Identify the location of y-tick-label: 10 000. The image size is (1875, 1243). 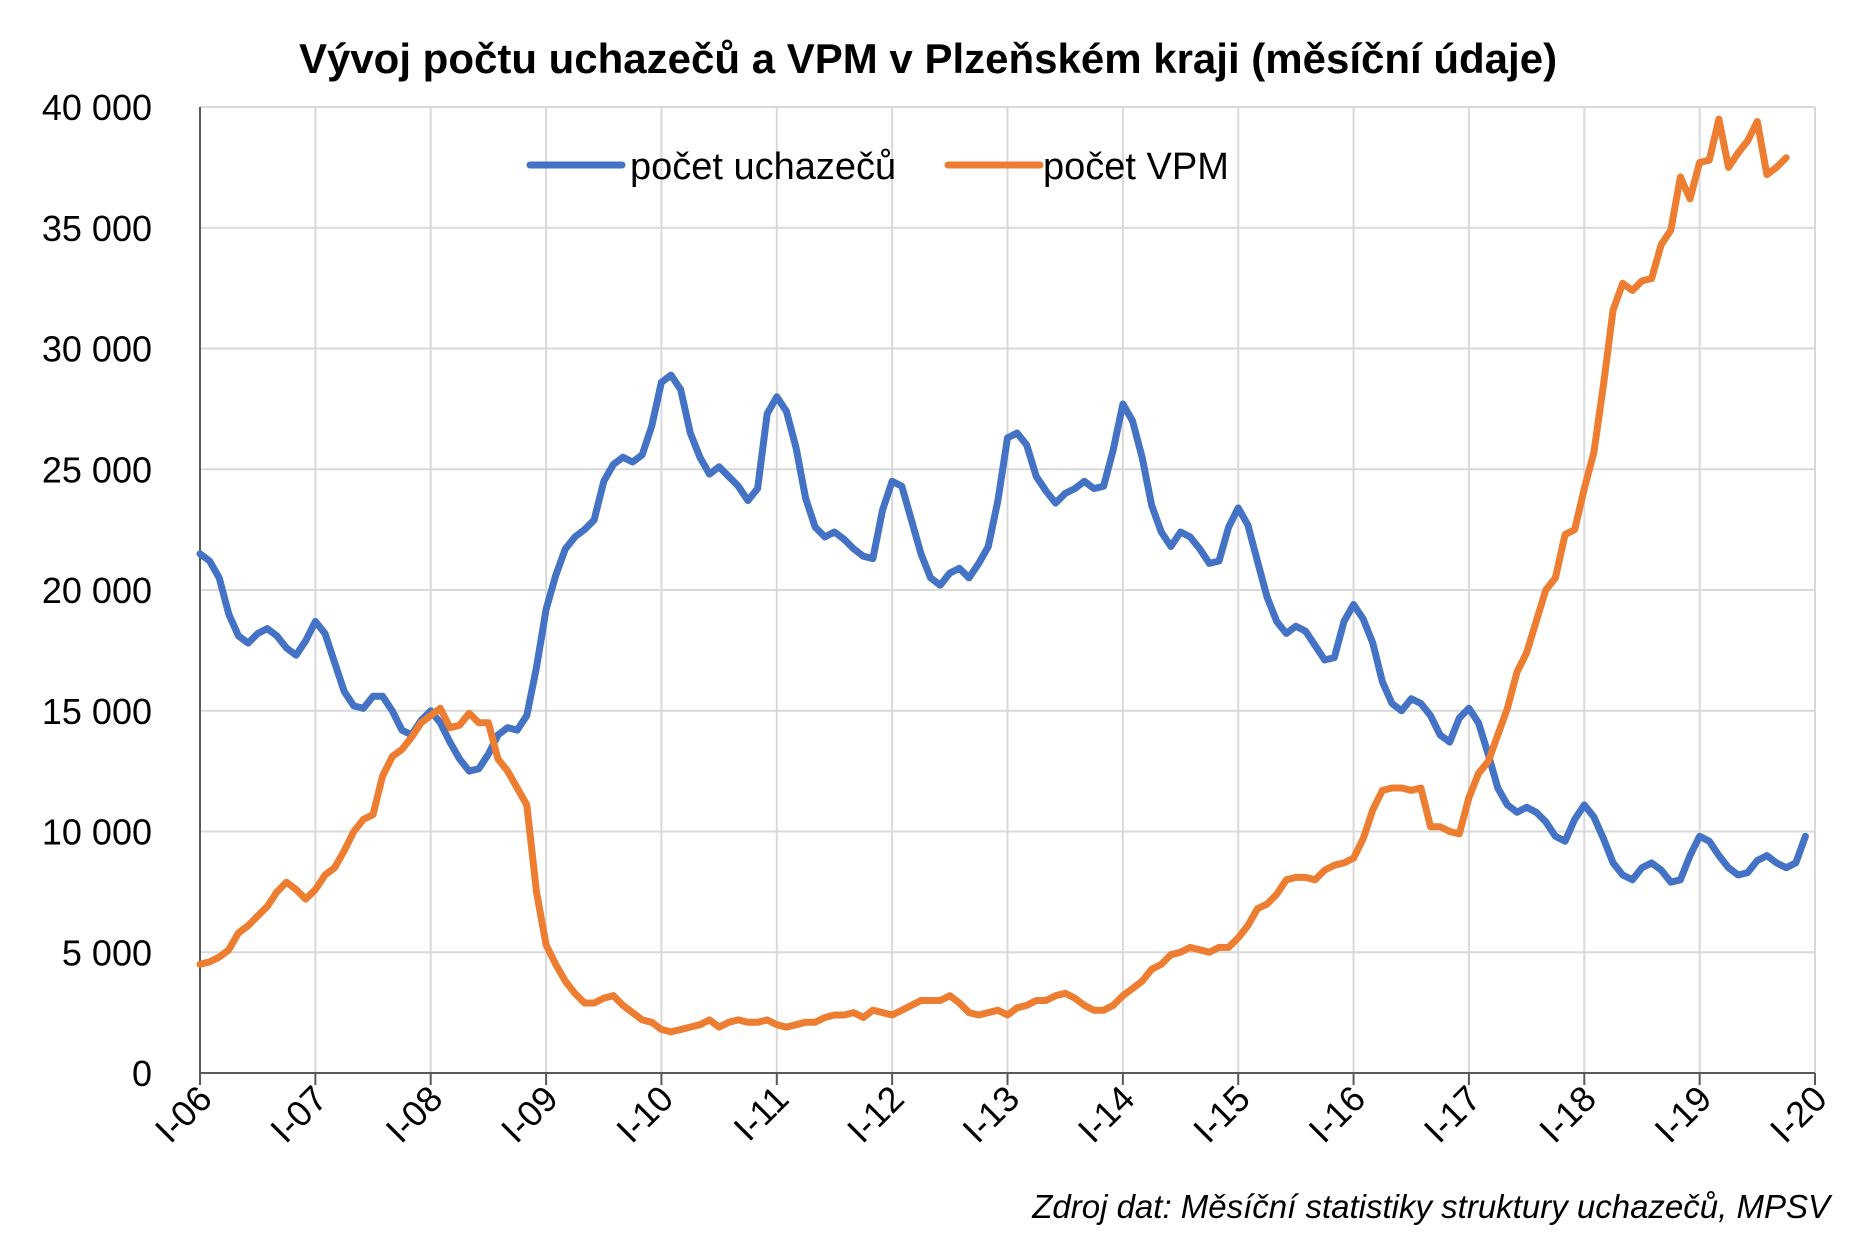
(97, 832).